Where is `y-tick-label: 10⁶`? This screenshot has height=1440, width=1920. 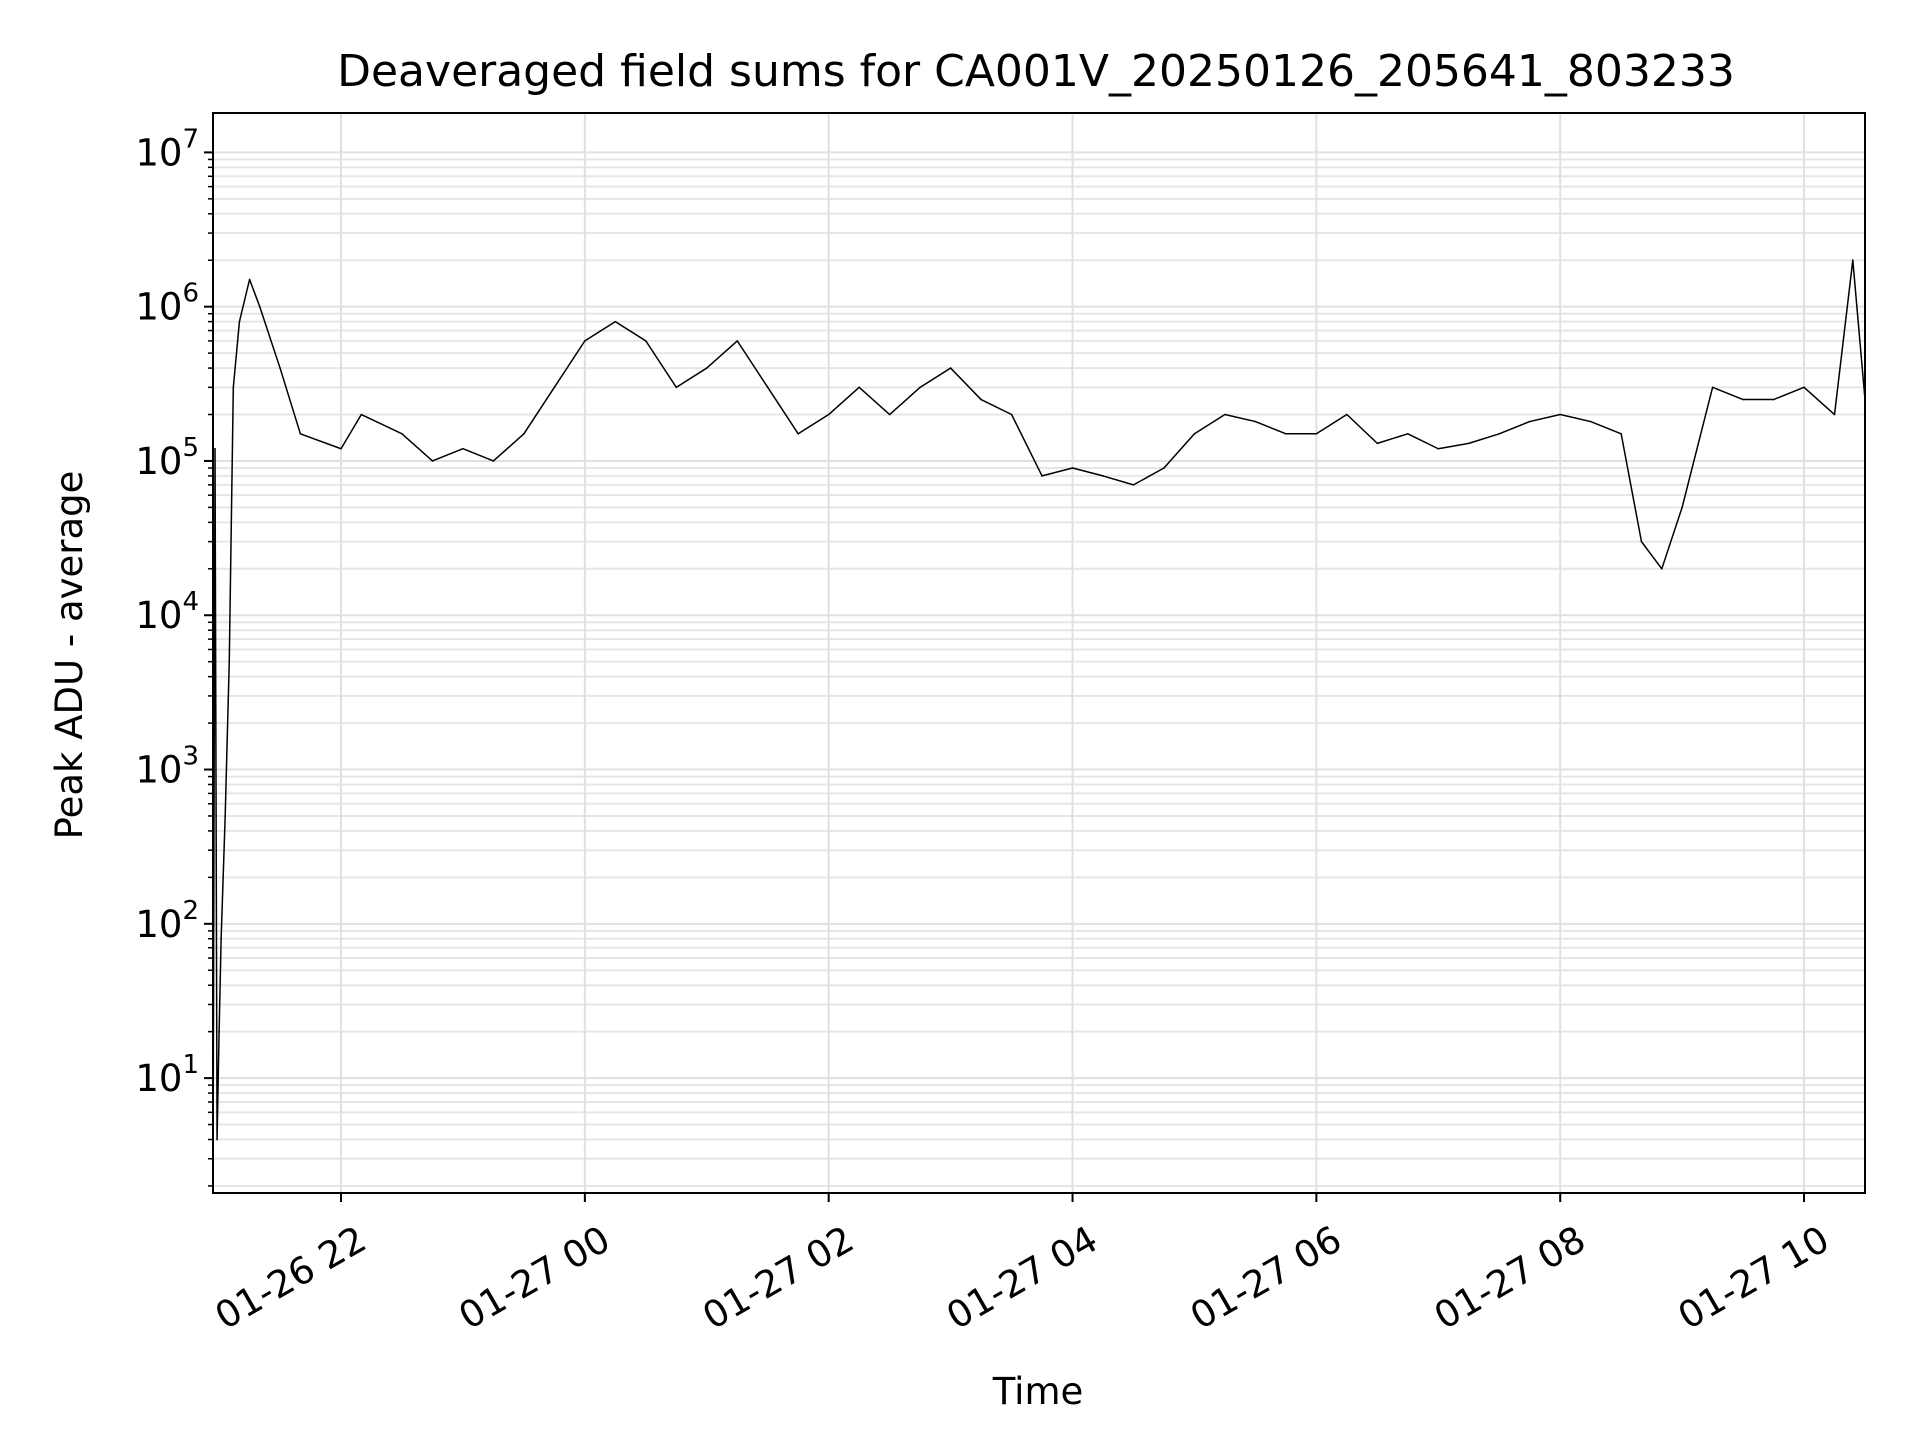
y-tick-label: 10⁶ is located at coordinates (167, 304).